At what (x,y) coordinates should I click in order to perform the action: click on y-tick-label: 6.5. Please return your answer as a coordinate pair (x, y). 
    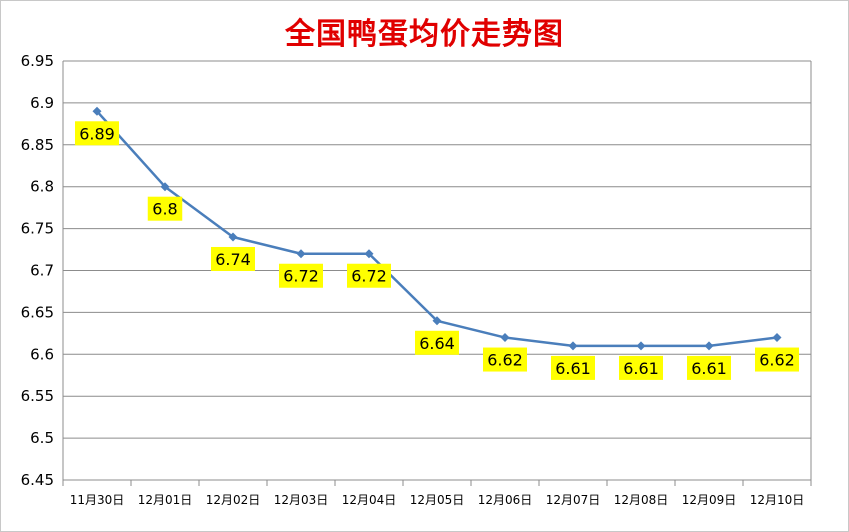
    Looking at the image, I should click on (42, 438).